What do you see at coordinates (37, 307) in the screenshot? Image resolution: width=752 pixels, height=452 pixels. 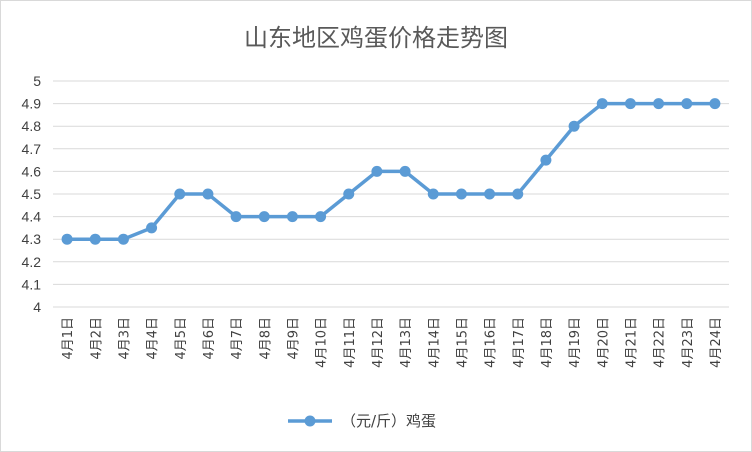 I see `y-tick-label: 4` at bounding box center [37, 307].